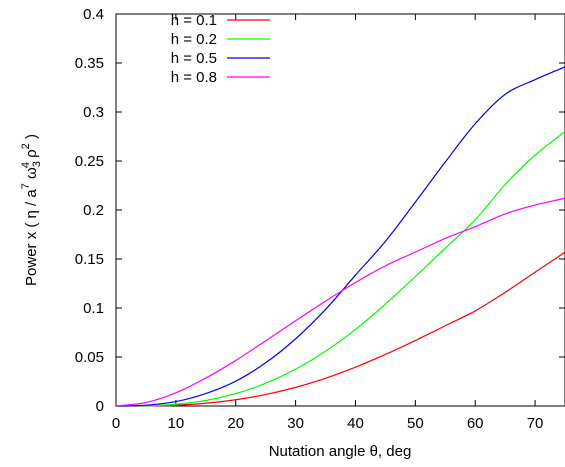 This screenshot has width=565, height=467. I want to click on x-tick-label: 40, so click(355, 423).